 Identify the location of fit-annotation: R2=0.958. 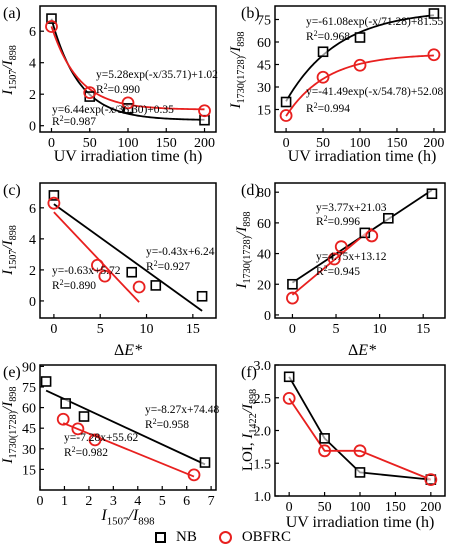
(167, 424).